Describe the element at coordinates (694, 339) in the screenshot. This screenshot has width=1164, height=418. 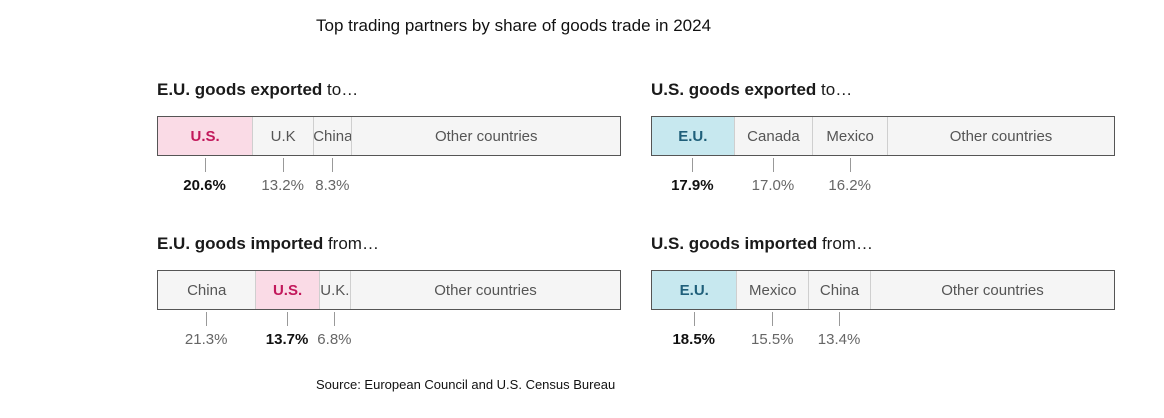
I see `value-label: 18.5%` at that location.